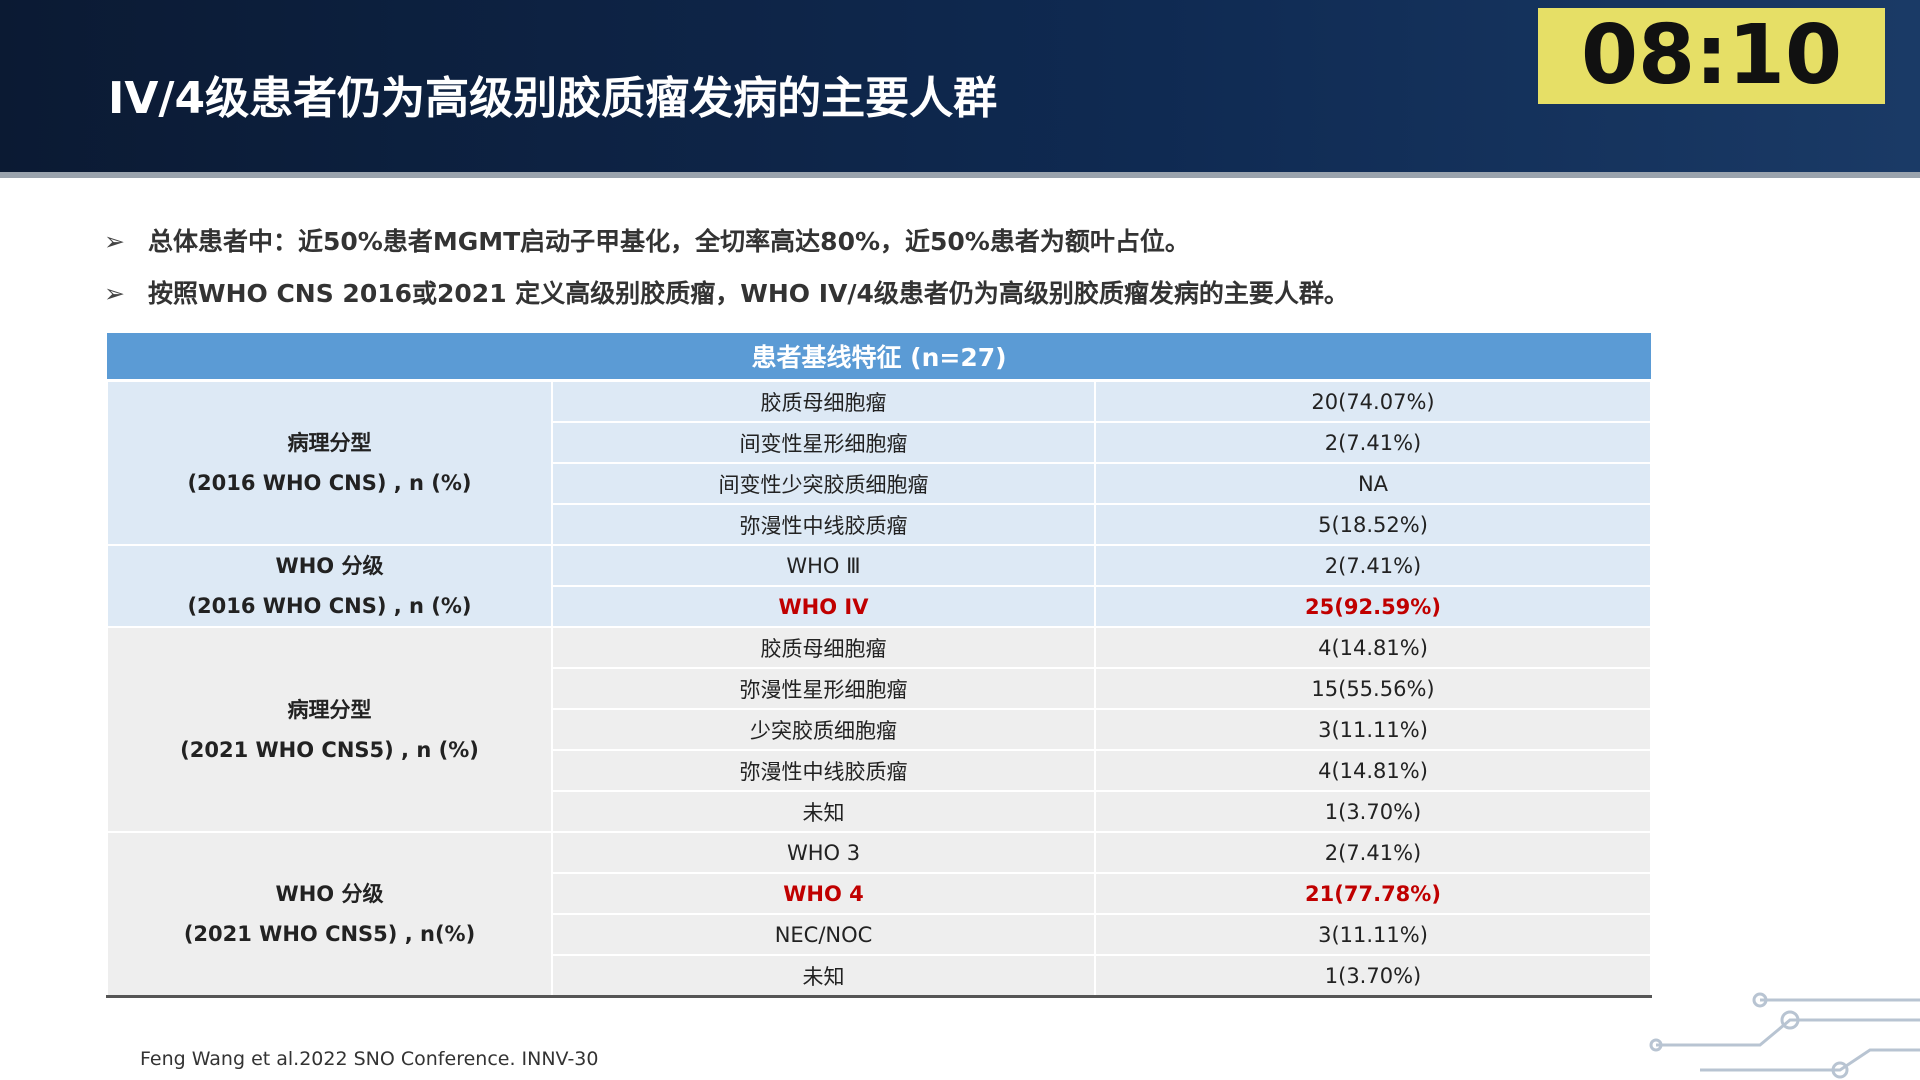 This screenshot has width=1920, height=1080. What do you see at coordinates (1373, 483) in the screenshot?
I see `value-cell: NA` at bounding box center [1373, 483].